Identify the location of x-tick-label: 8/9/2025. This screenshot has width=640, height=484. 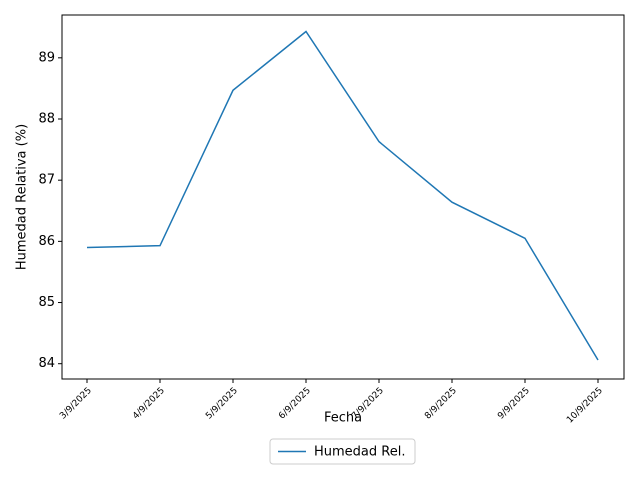
(441, 404).